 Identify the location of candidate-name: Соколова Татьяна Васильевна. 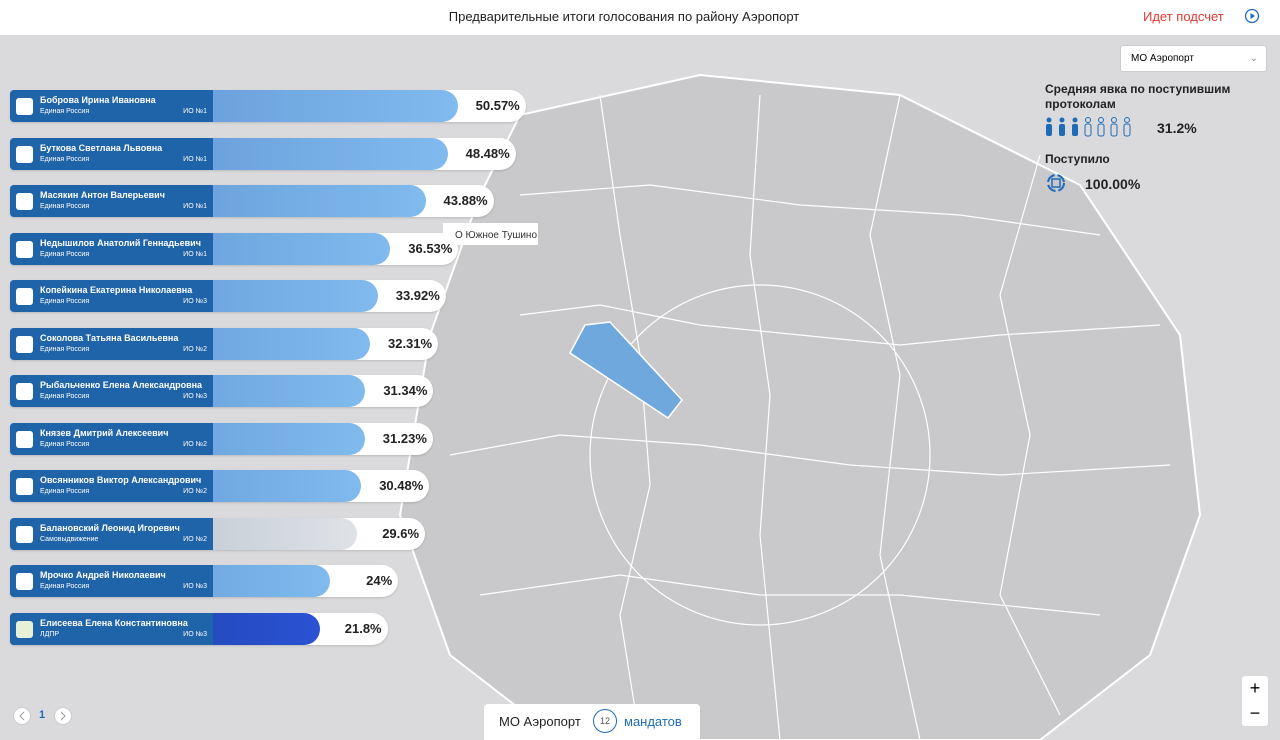
(109, 337).